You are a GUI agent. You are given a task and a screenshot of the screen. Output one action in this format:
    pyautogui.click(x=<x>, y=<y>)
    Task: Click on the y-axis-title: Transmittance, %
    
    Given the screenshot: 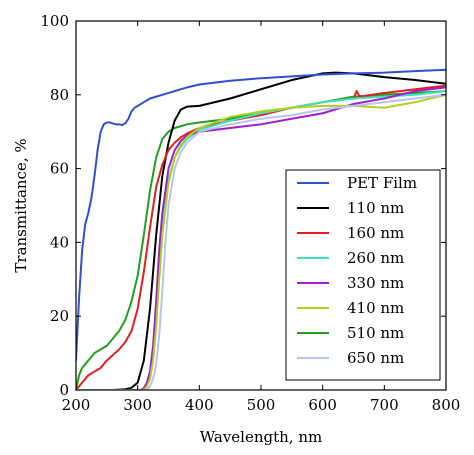 What is the action you would take?
    pyautogui.click(x=21, y=205)
    